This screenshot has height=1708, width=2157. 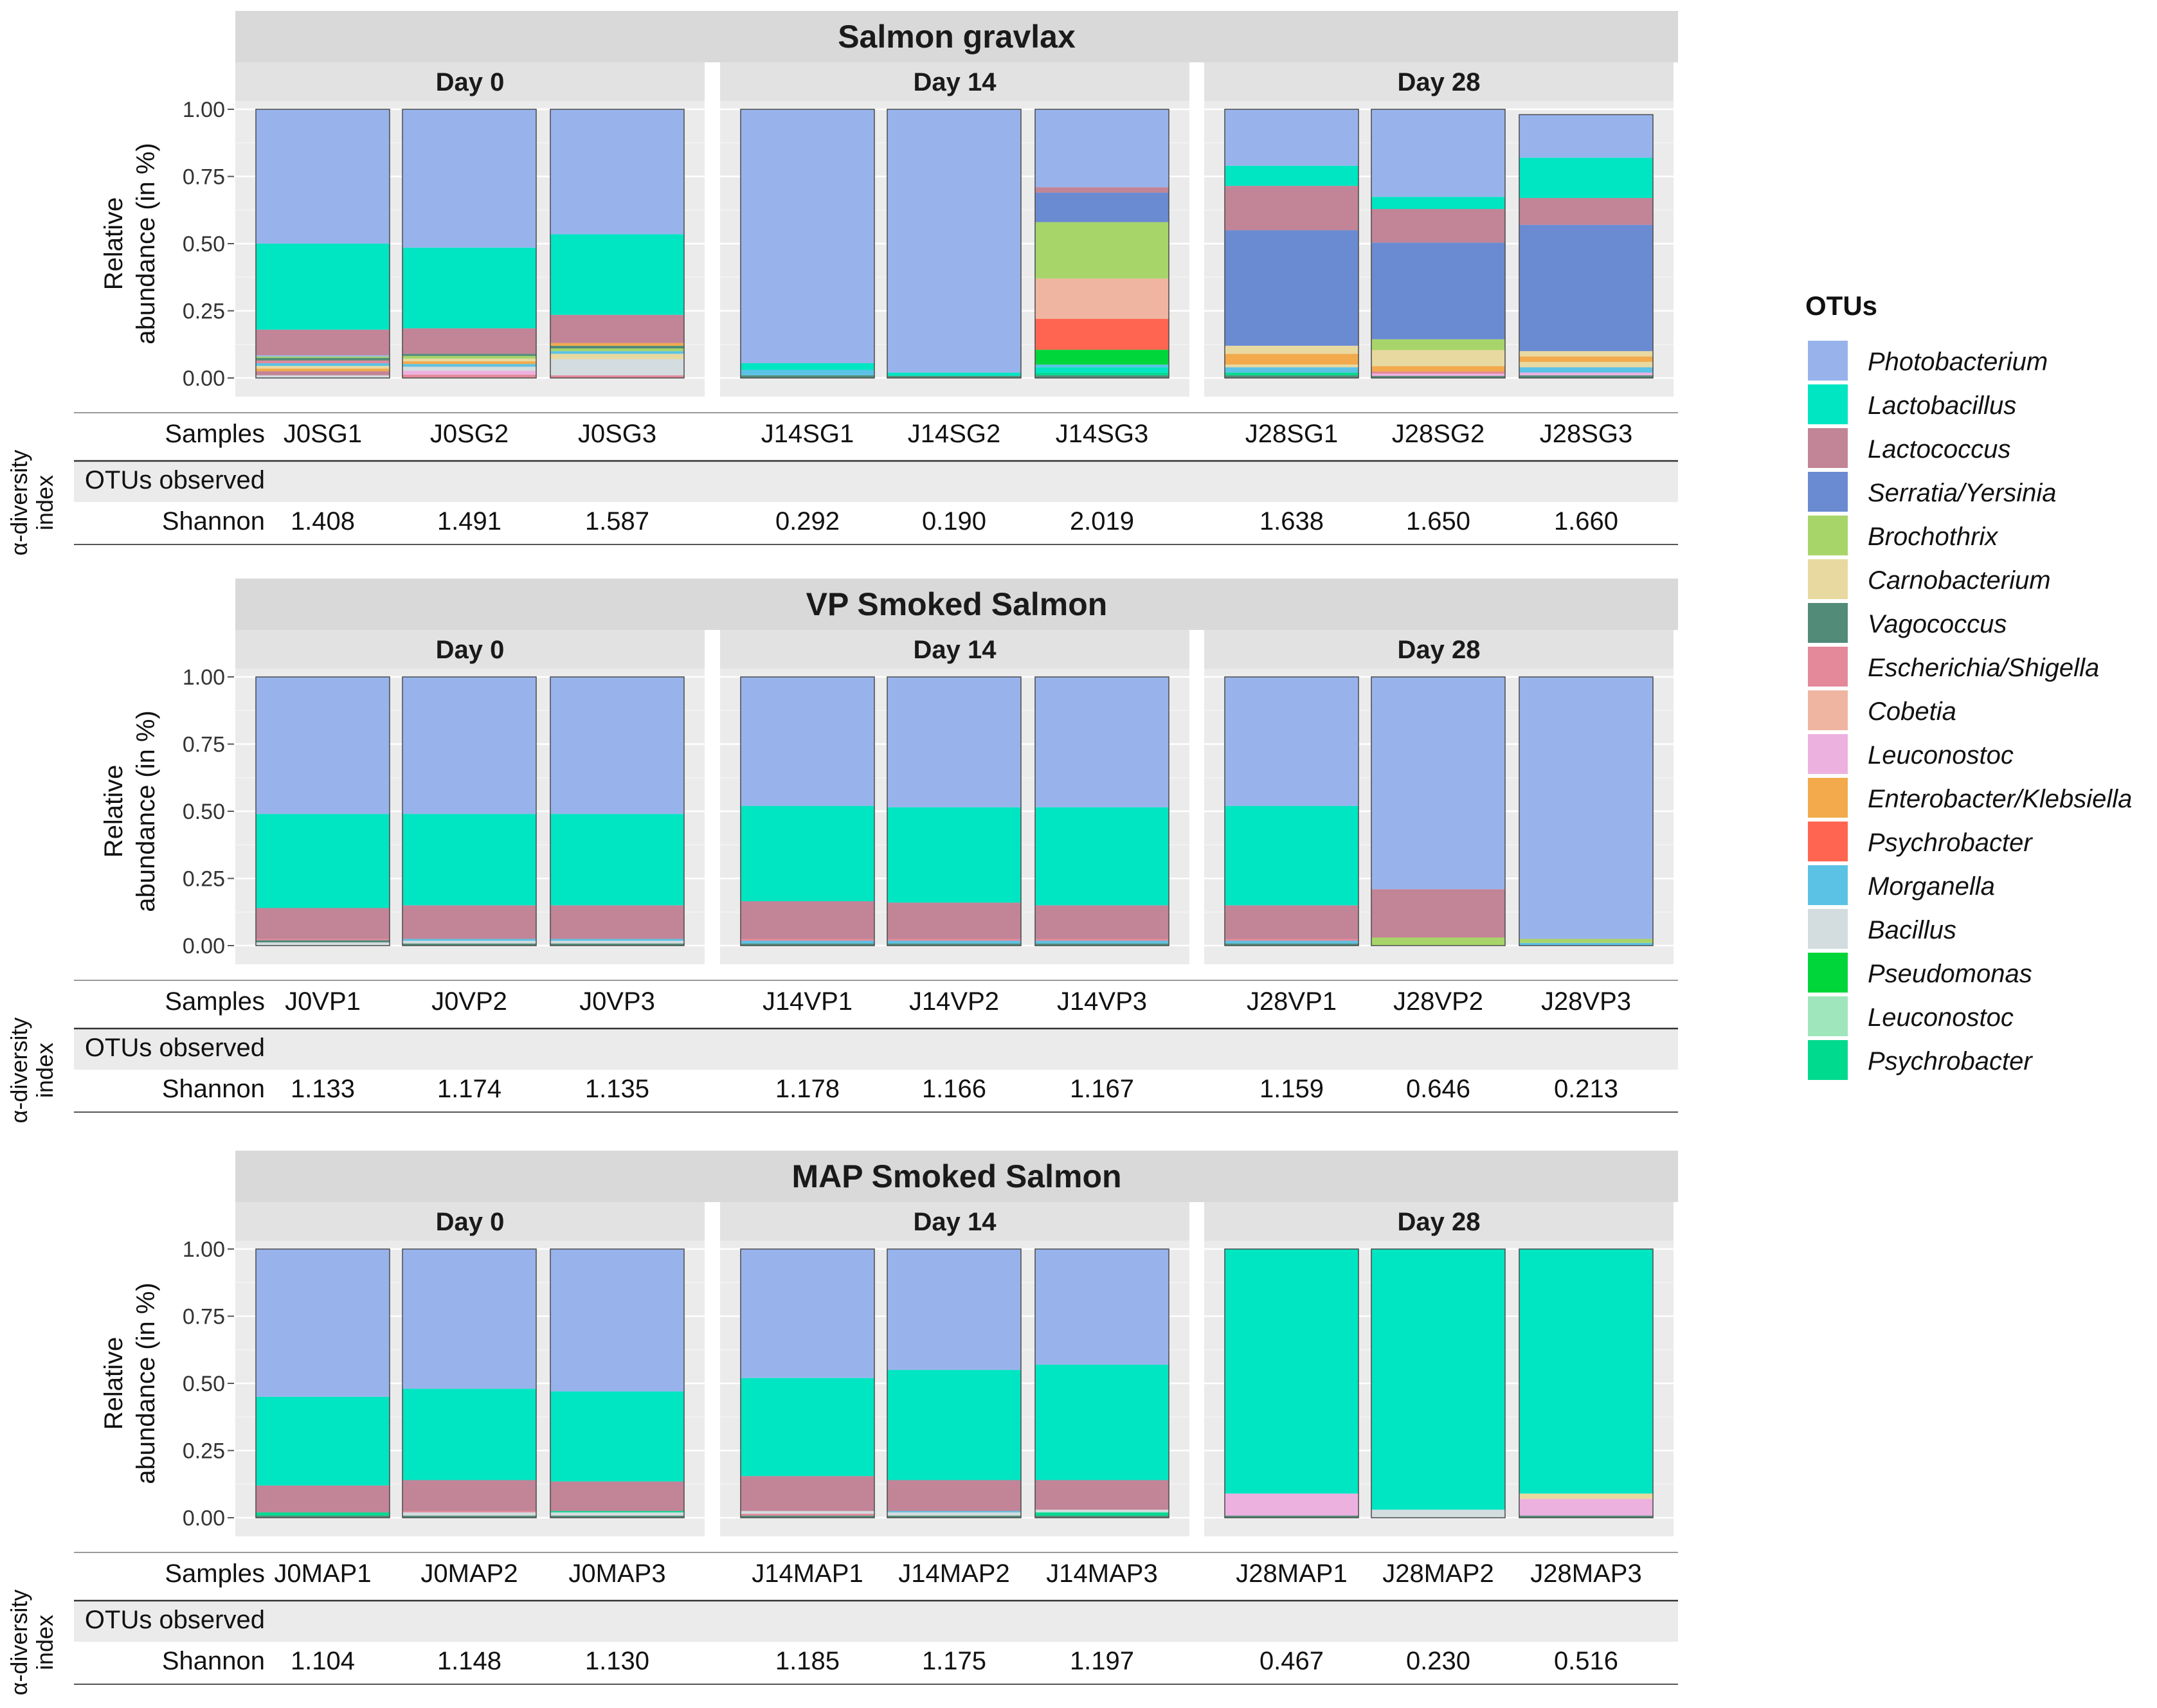 I want to click on sample-name: J0VP1, so click(x=323, y=1002).